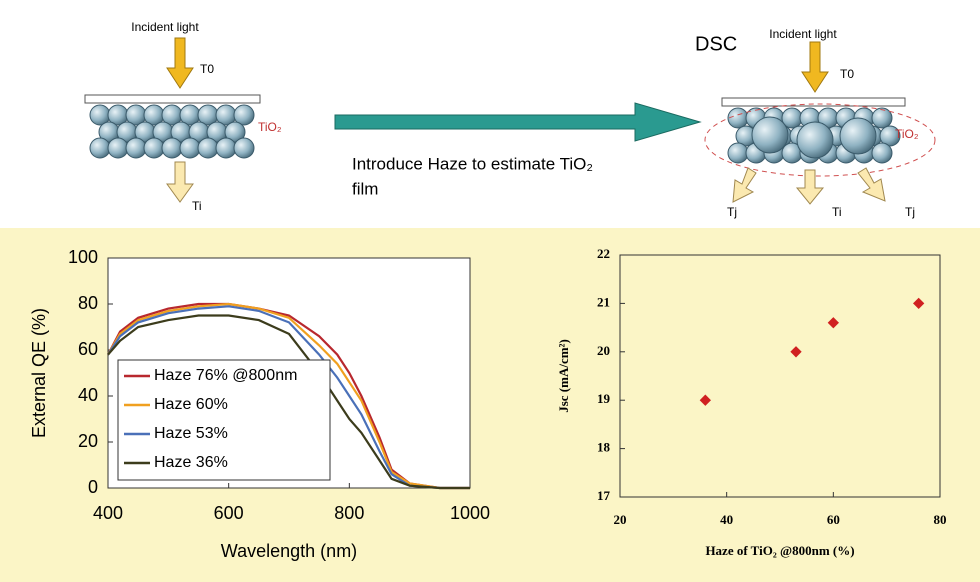 This screenshot has height=582, width=980. What do you see at coordinates (604, 447) in the screenshot?
I see `y-tick-label: 18` at bounding box center [604, 447].